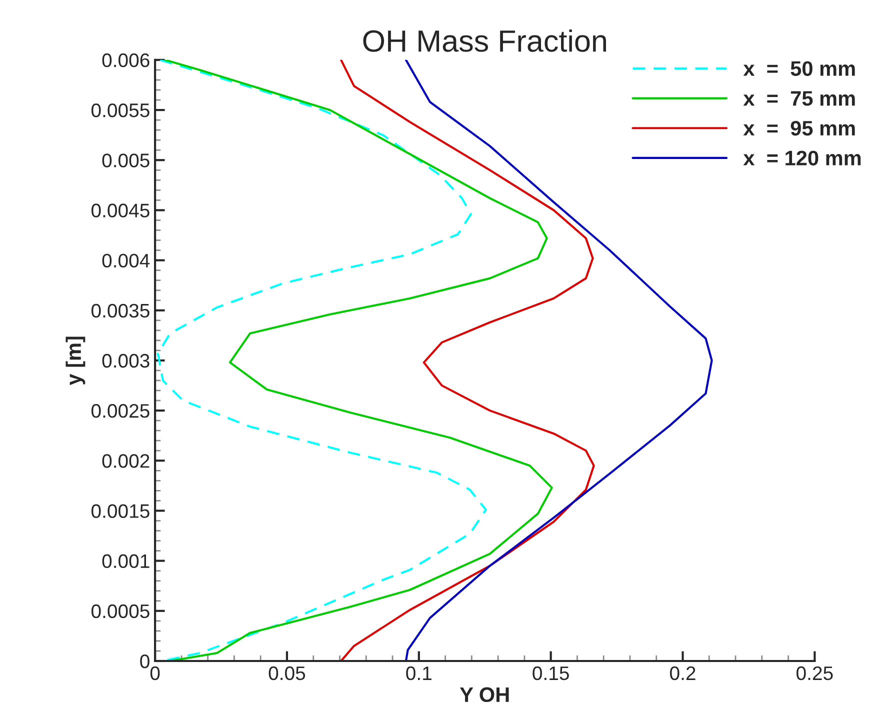 Image resolution: width=876 pixels, height=722 pixels. What do you see at coordinates (120, 311) in the screenshot?
I see `y-tick-label: 0.0035` at bounding box center [120, 311].